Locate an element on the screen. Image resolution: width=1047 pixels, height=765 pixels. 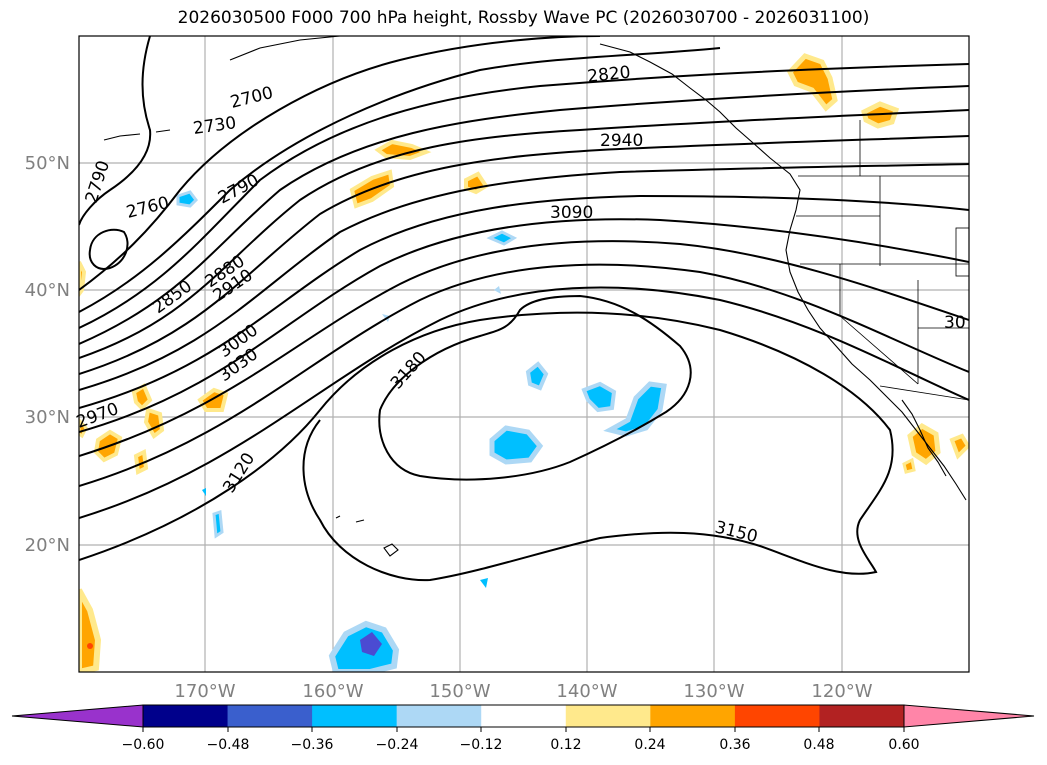
contour-label: 2940 is located at coordinates (621, 141).